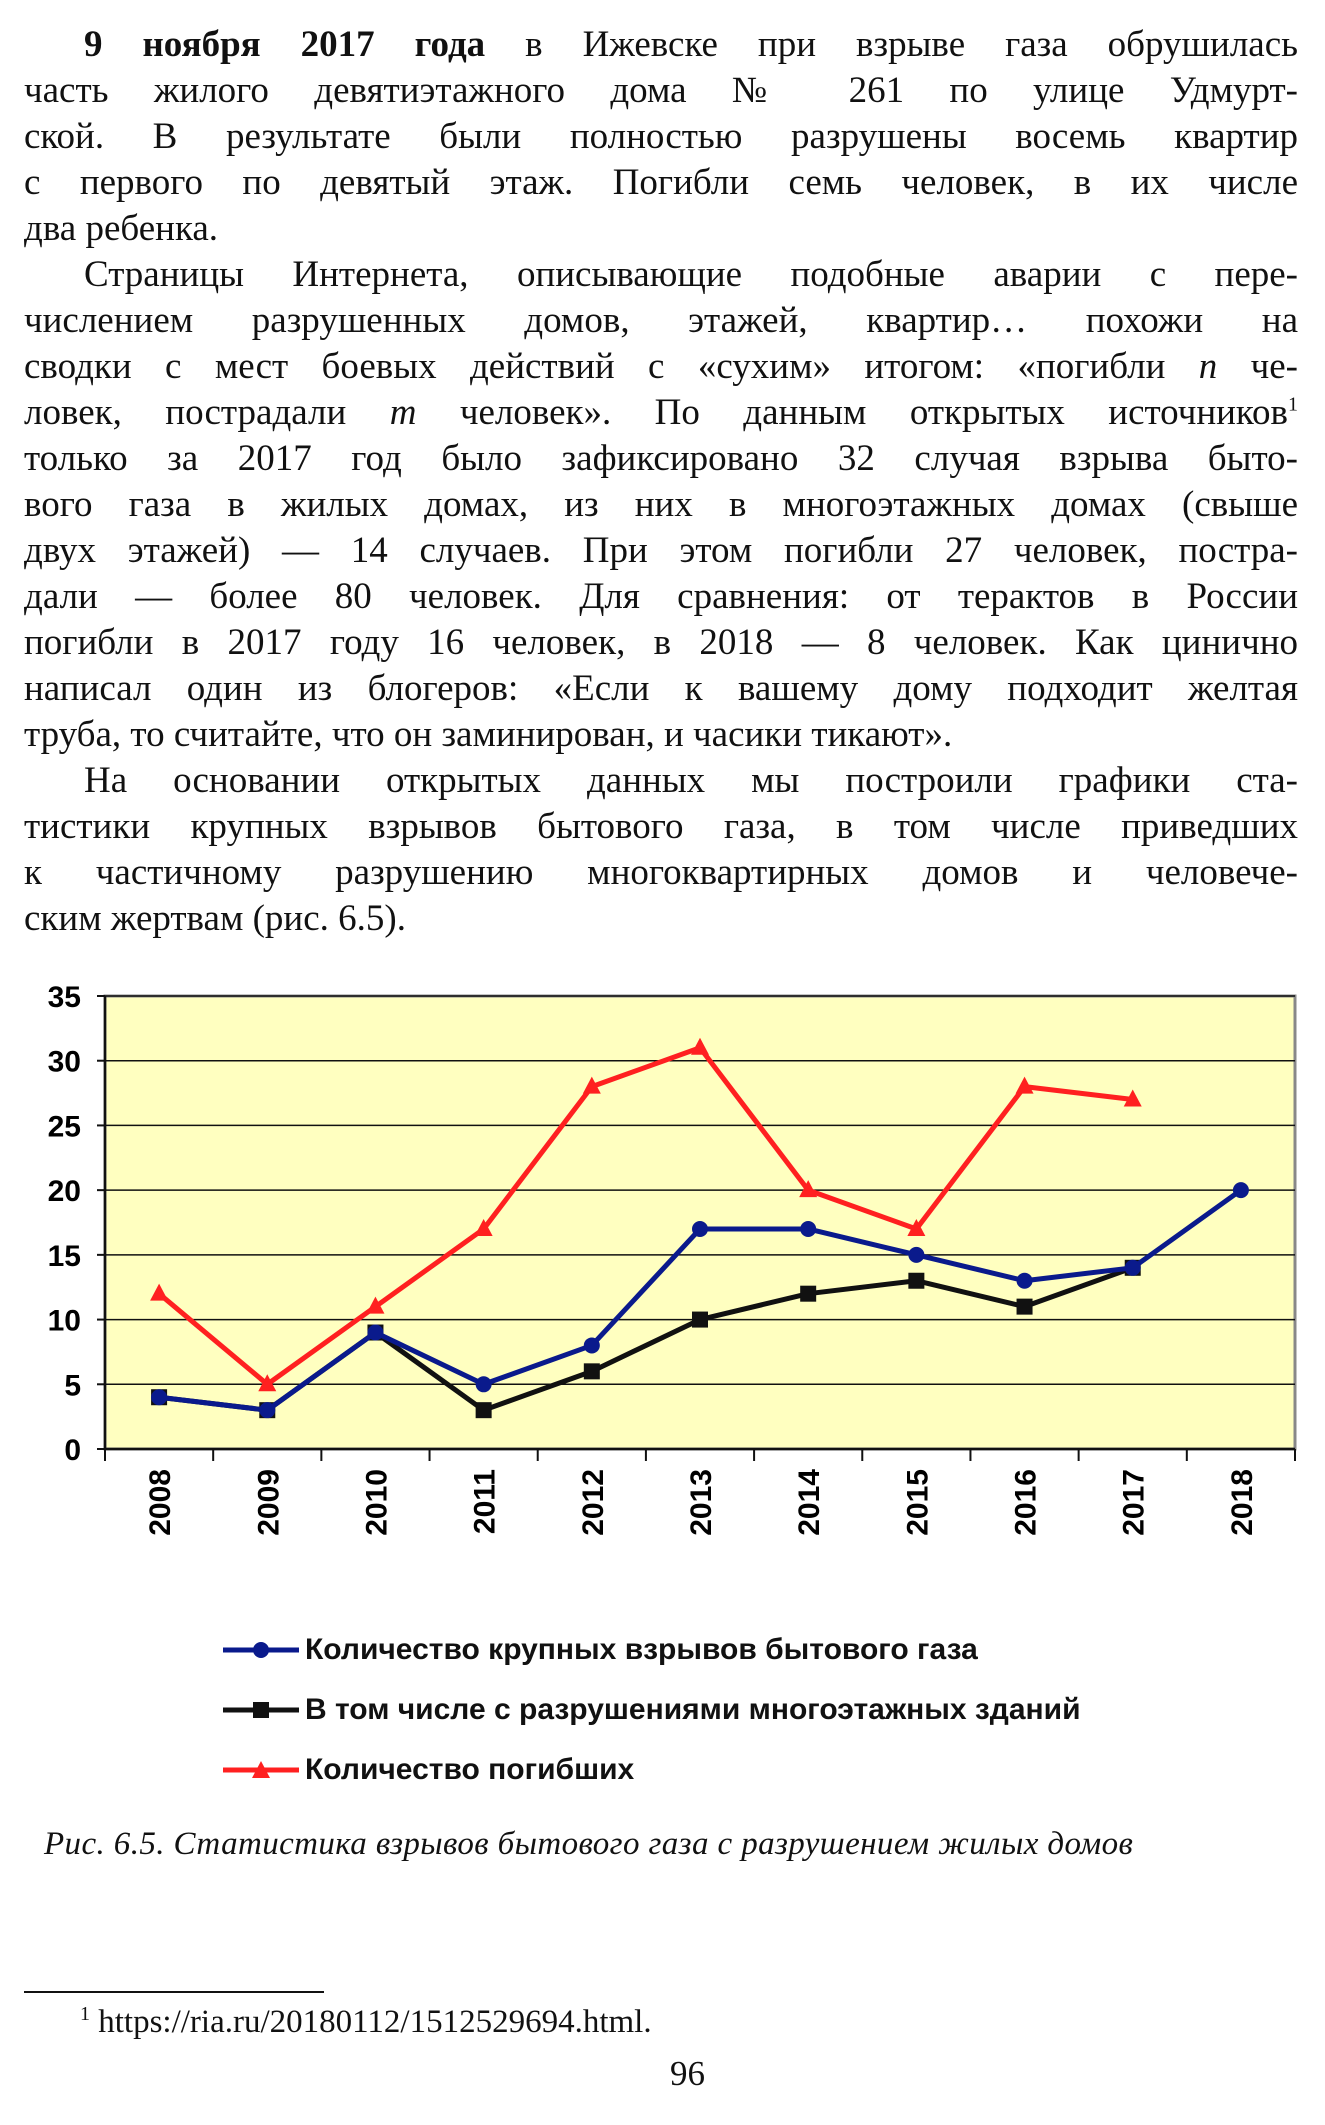 This screenshot has height=2125, width=1325. Describe the element at coordinates (268, 1502) in the screenshot. I see `x-tick-label: 2009` at that location.